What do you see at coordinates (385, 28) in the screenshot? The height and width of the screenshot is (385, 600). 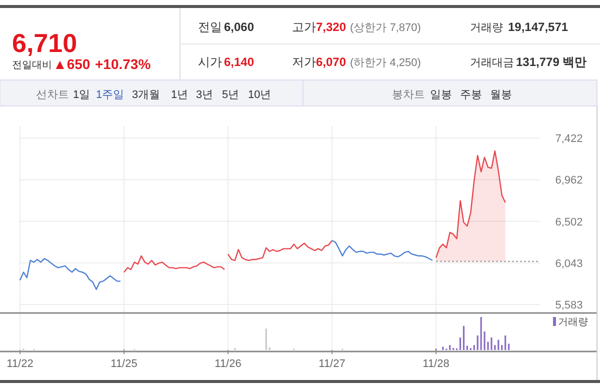 I see `text: (상한가 7,870)` at bounding box center [385, 28].